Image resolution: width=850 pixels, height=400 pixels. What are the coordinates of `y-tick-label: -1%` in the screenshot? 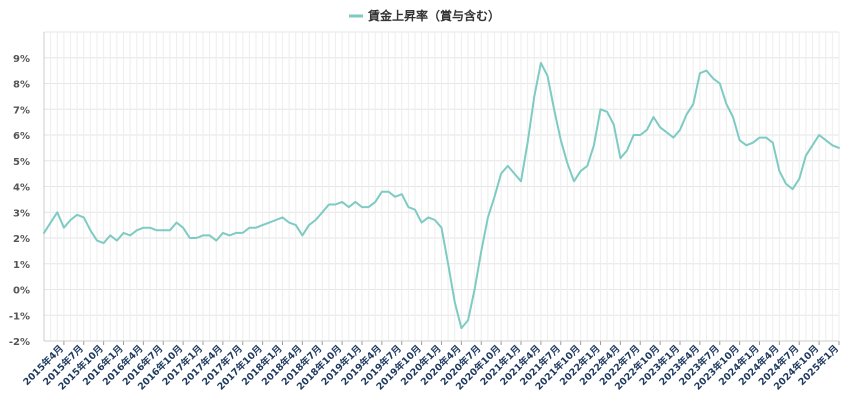 It's located at (19, 316).